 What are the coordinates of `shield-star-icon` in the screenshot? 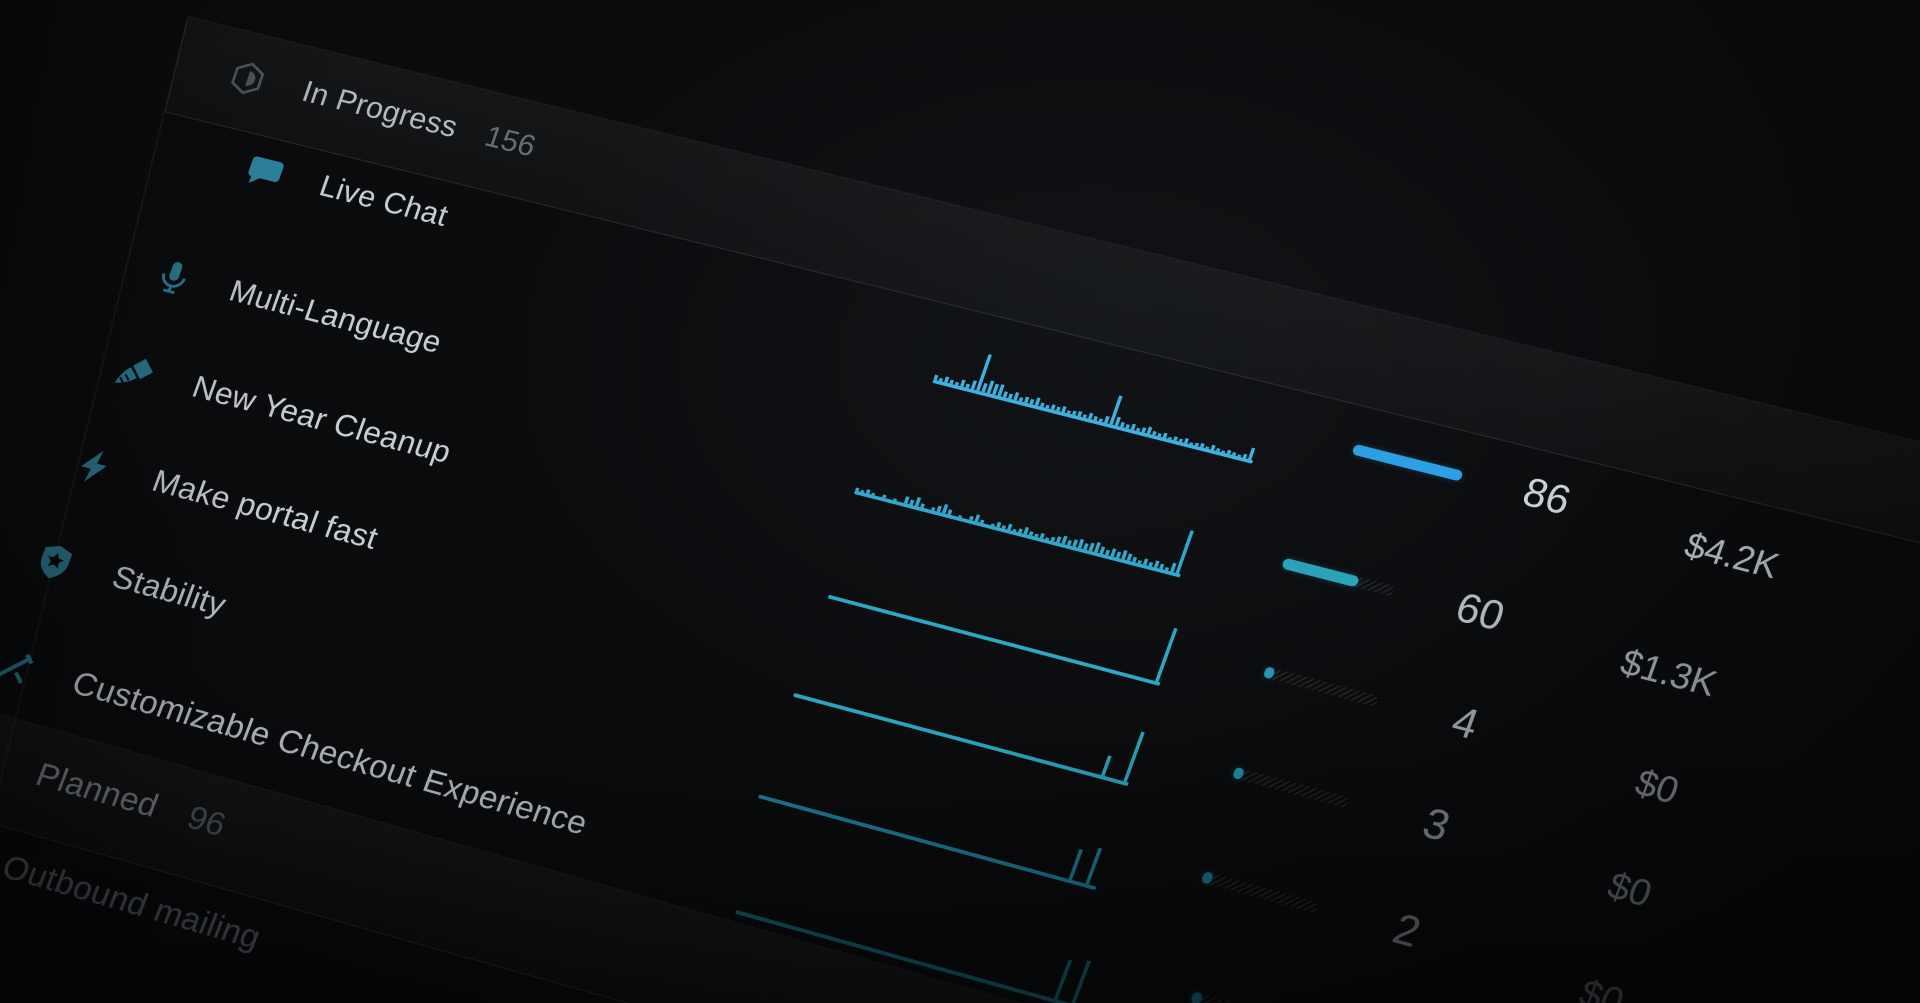 It's located at (54, 562).